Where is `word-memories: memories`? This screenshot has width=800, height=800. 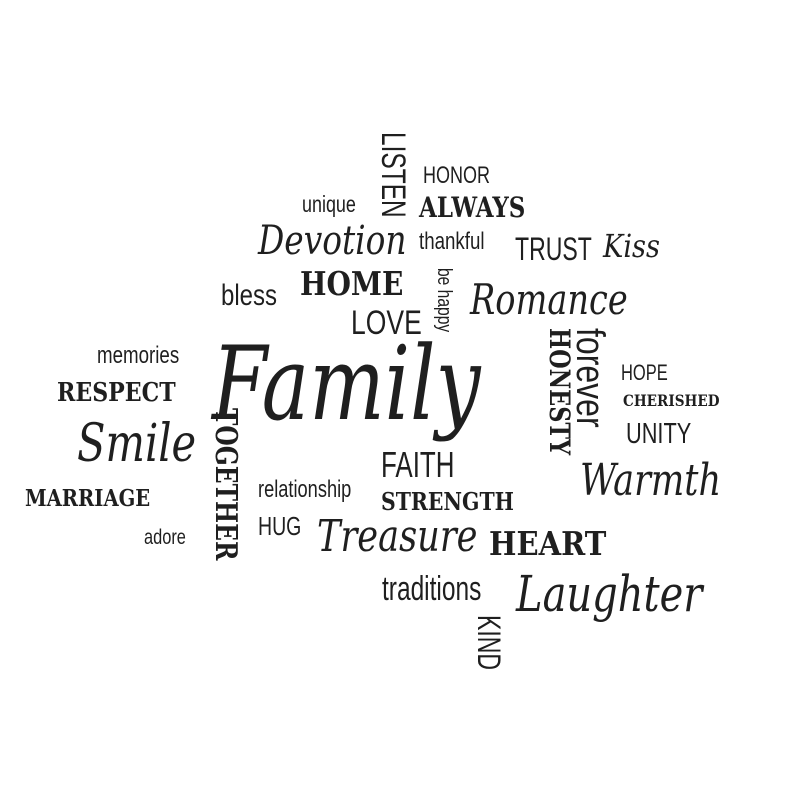
word-memories: memories is located at coordinates (138, 355).